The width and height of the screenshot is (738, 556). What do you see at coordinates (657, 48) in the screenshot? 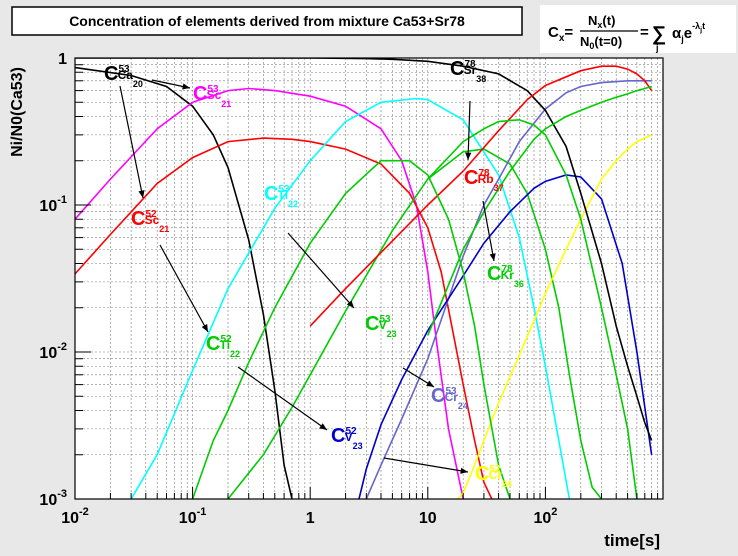
I see `formula-sum-sub: j` at bounding box center [657, 48].